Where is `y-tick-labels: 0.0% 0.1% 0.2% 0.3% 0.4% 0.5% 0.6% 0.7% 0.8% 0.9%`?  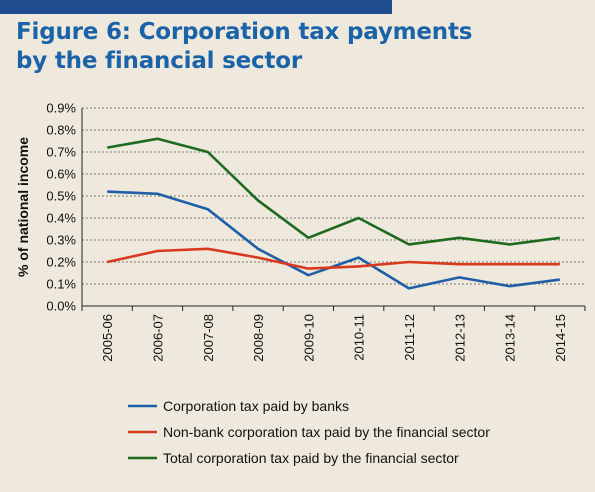
y-tick-labels: 0.0% 0.1% 0.2% 0.3% 0.4% 0.5% 0.6% 0.7% 0.8% 0.9% is located at coordinates (61, 207).